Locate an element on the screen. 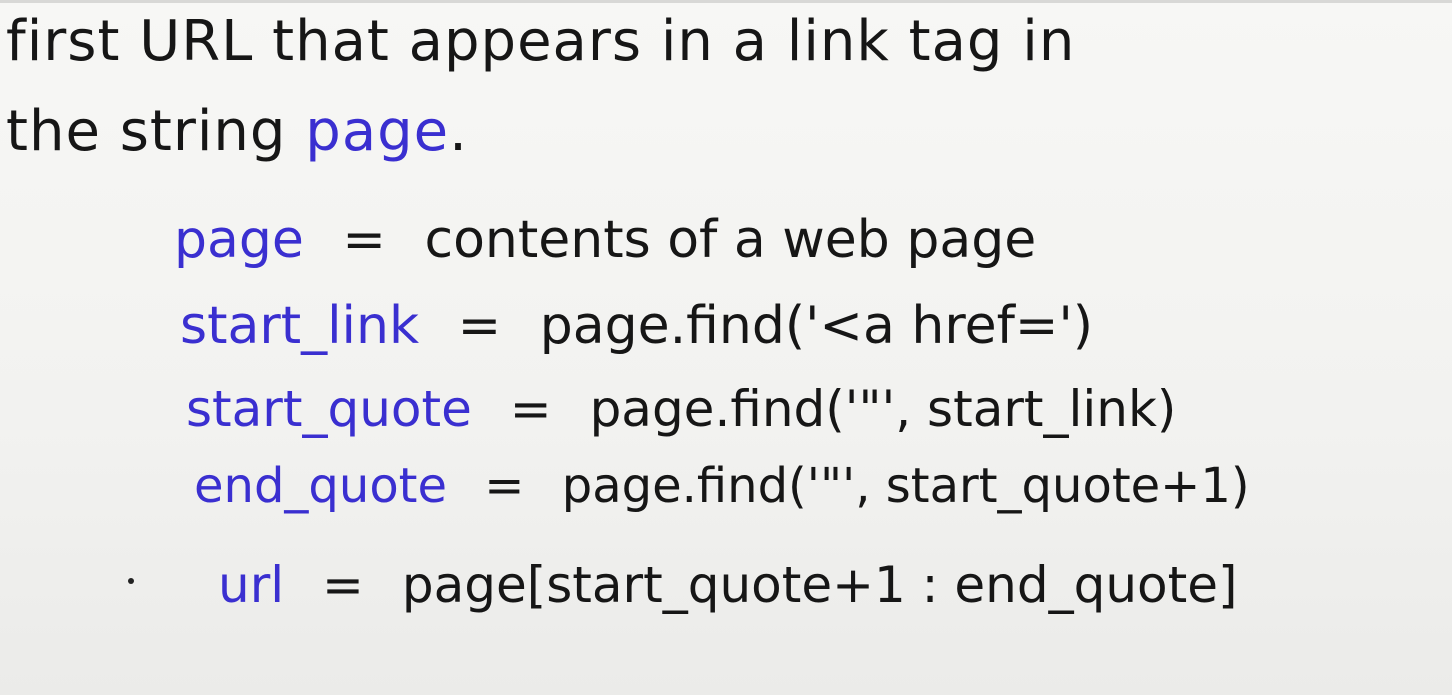  heading-line-1: first URL that appears in a link tag in is located at coordinates (541, 41).